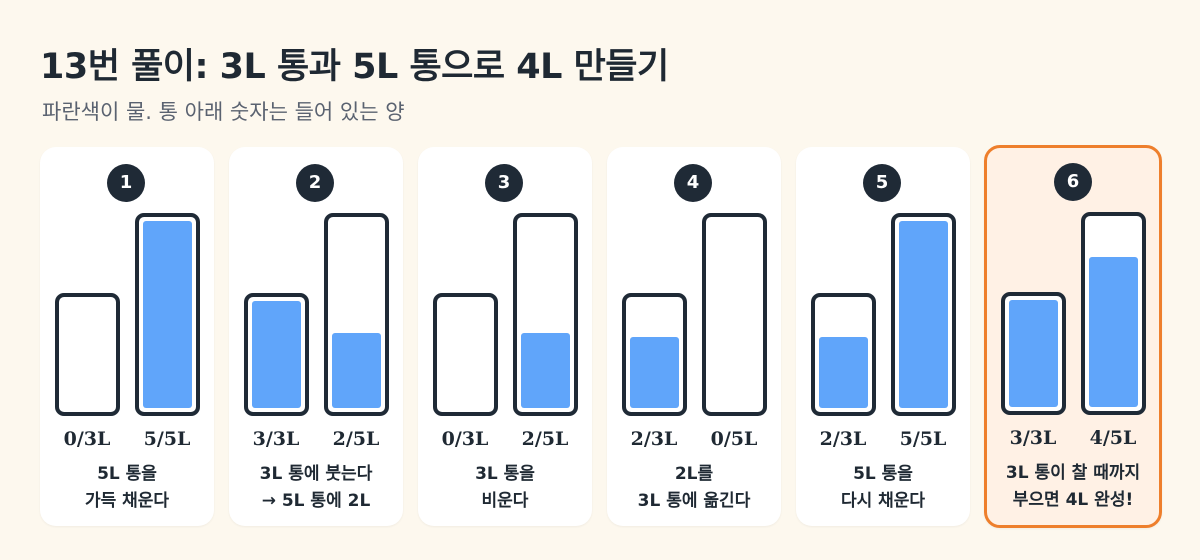  I want to click on page-title: 13번 풀이: 3L 통과 5L 통으로 4L 만들기, so click(354, 67).